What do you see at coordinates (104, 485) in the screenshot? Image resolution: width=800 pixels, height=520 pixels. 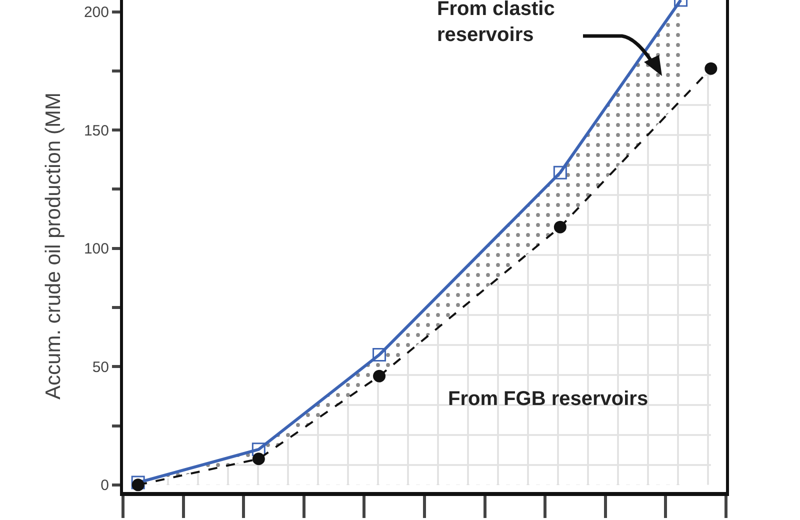 I see `y-tick-label: 0` at bounding box center [104, 485].